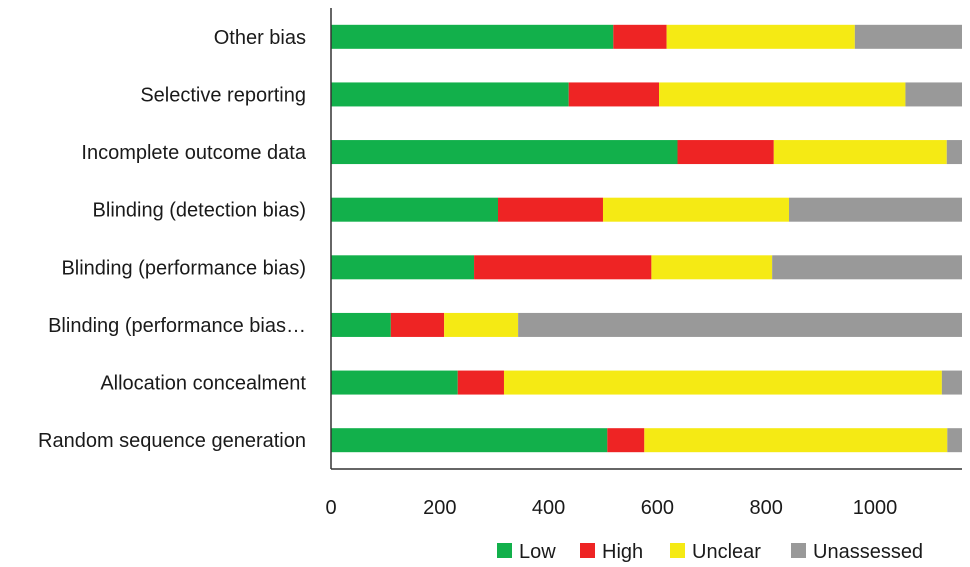  Describe the element at coordinates (172, 441) in the screenshot. I see `category-label: Random sequence generation` at that location.